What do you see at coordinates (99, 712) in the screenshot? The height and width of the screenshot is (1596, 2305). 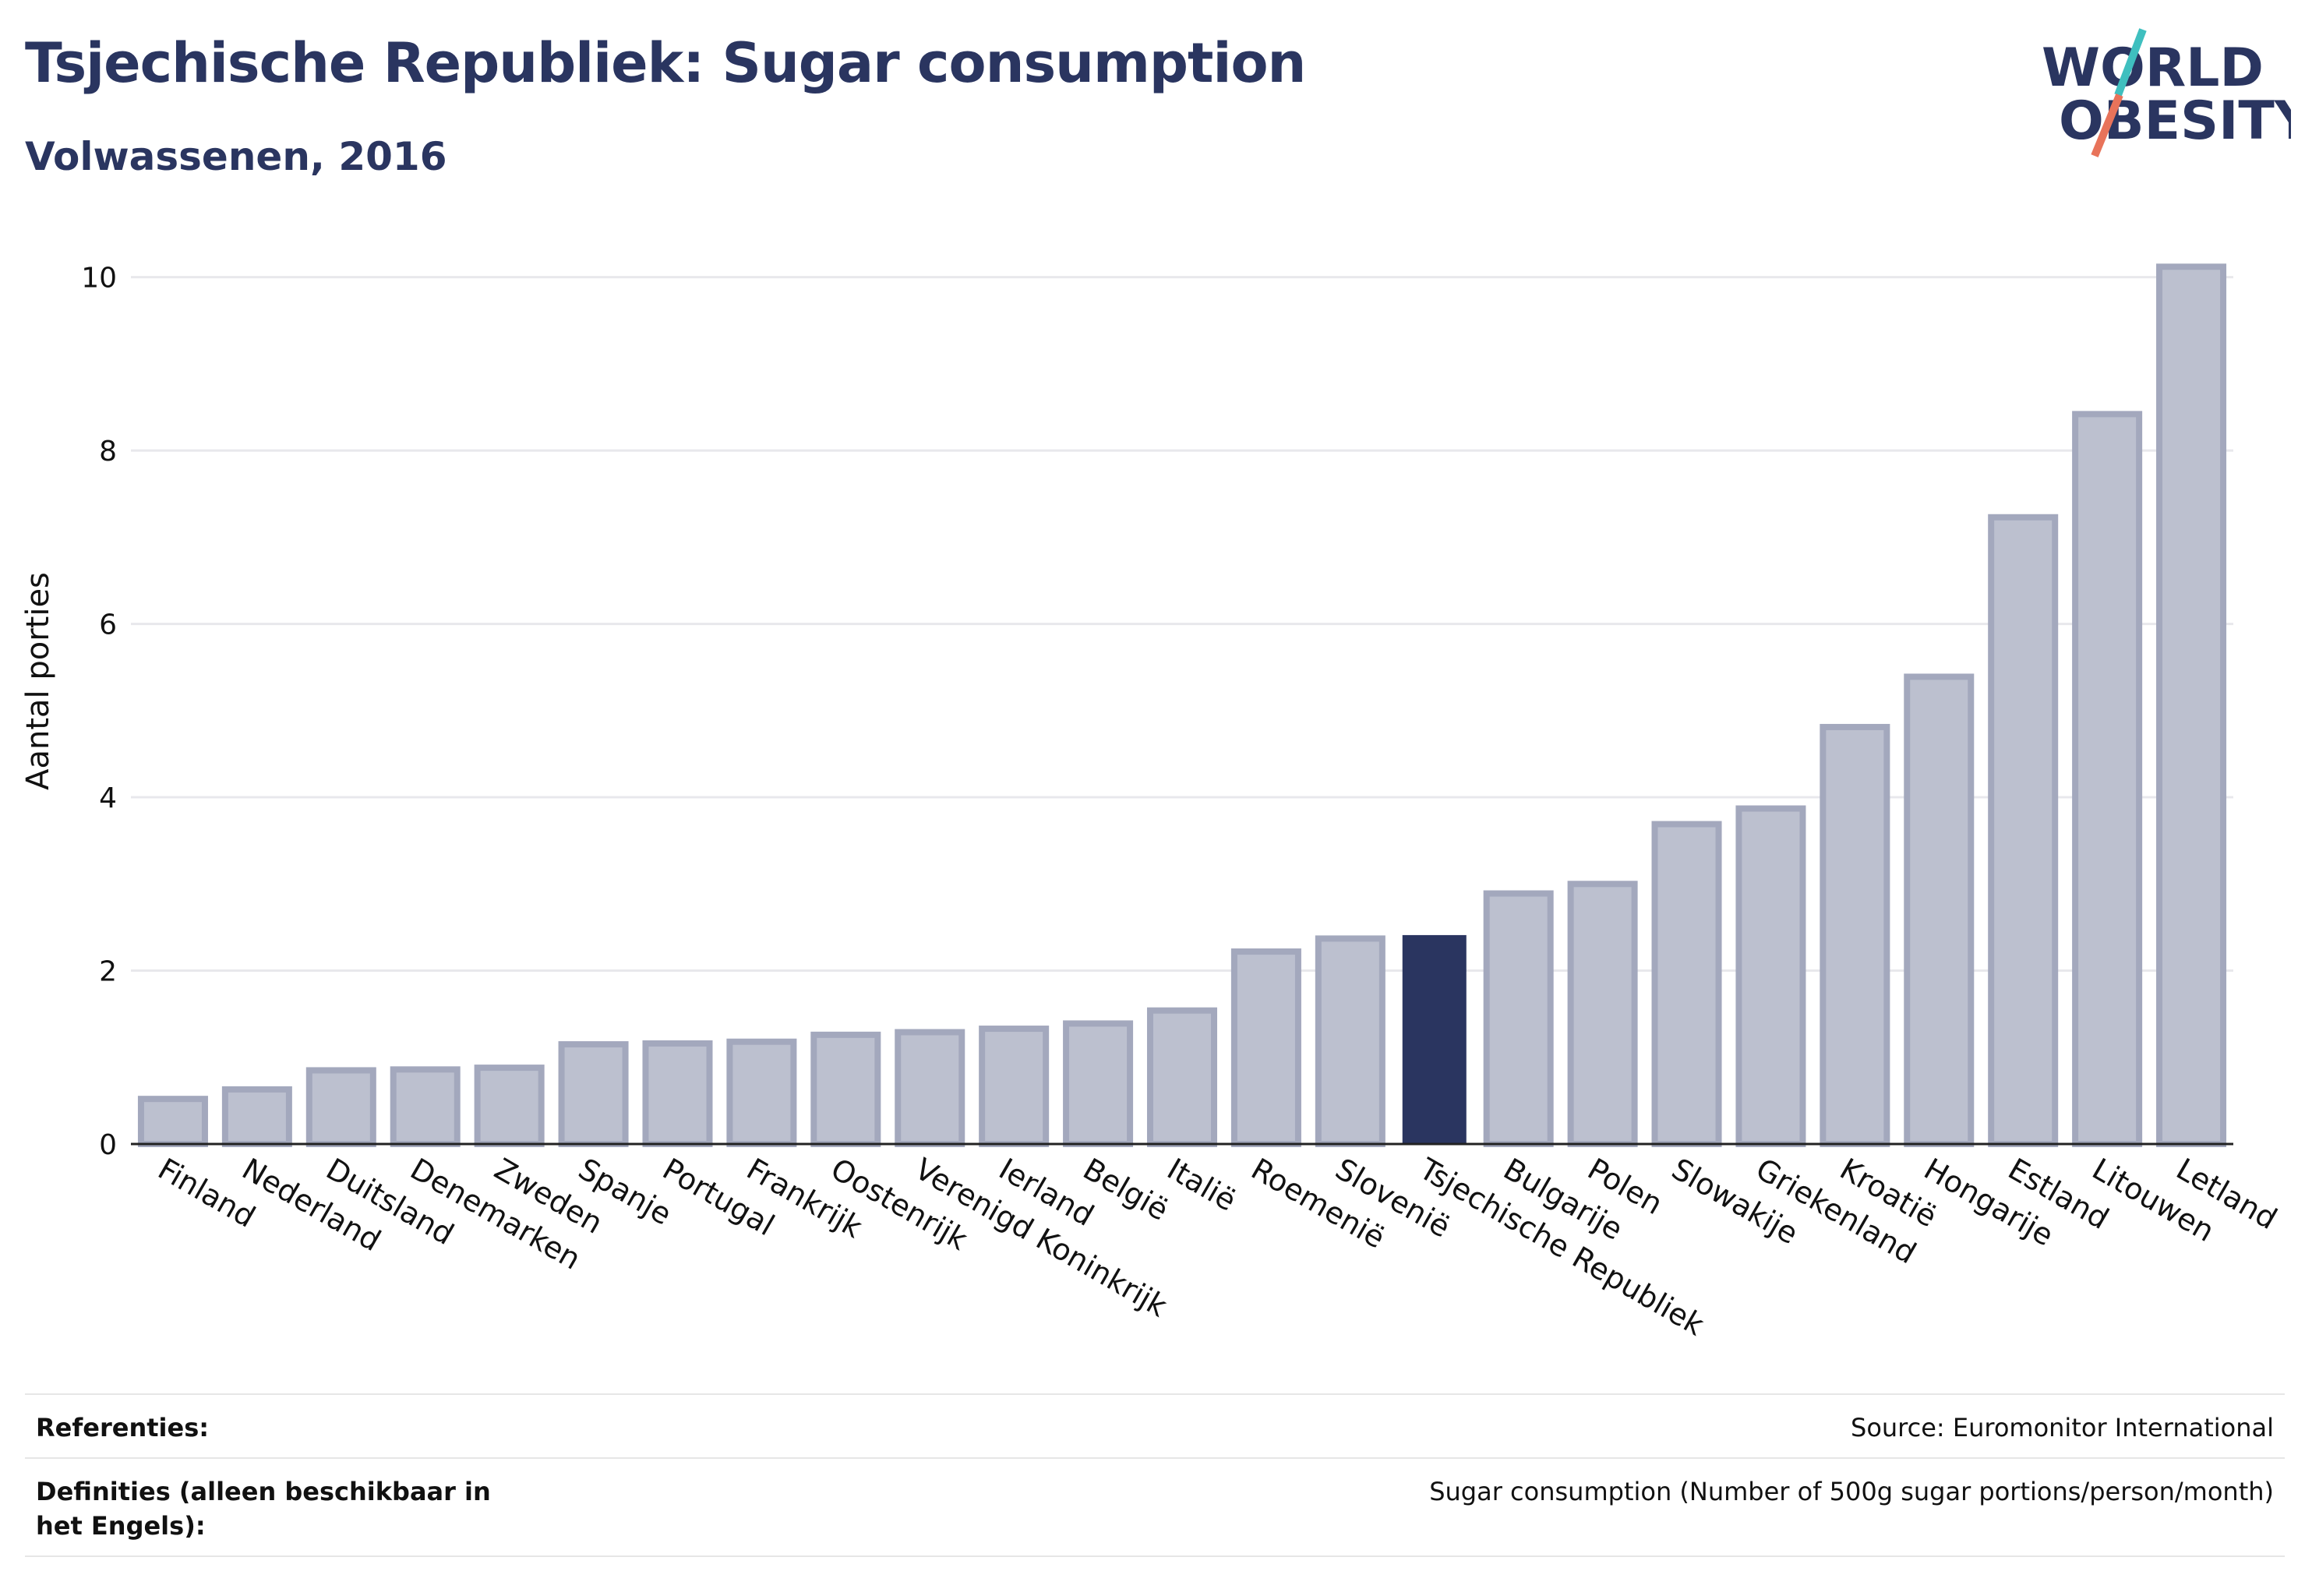 I see `y-tick-labels: 0 2 4 6 8 10` at bounding box center [99, 712].